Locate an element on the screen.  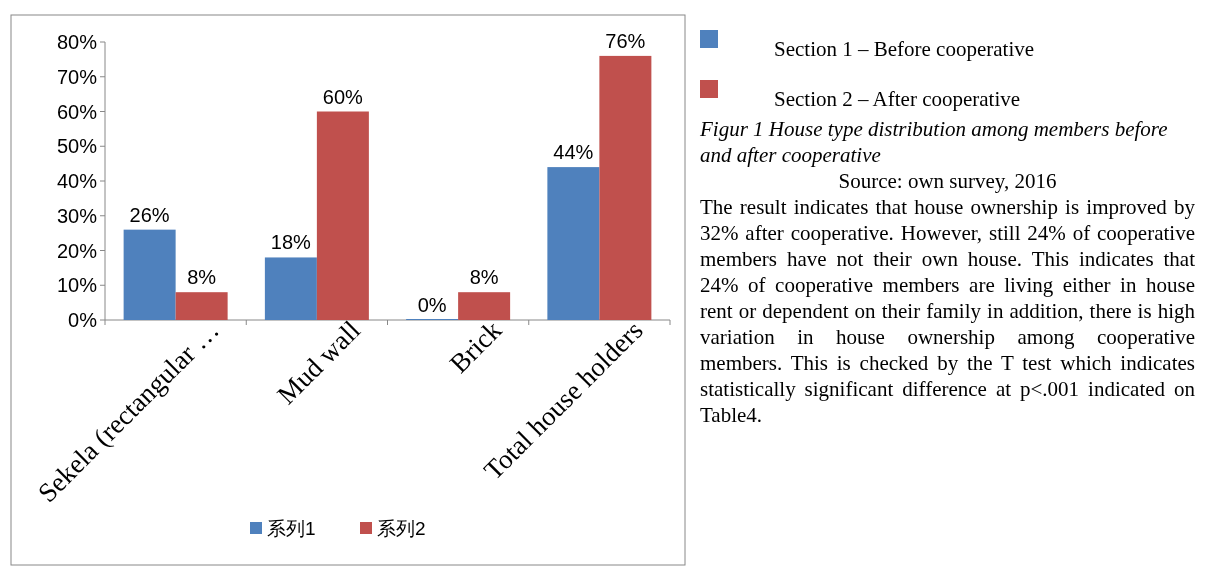
y-tick-label: 20% is located at coordinates (77, 250).